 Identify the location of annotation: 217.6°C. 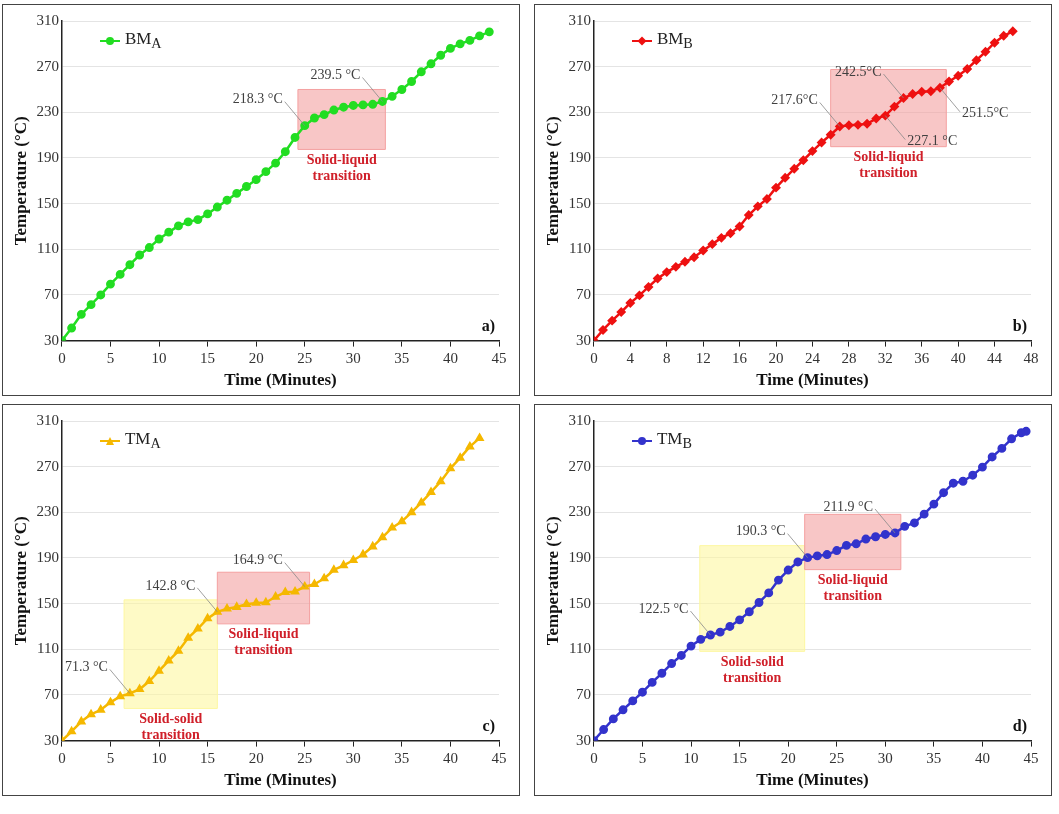
(794, 100).